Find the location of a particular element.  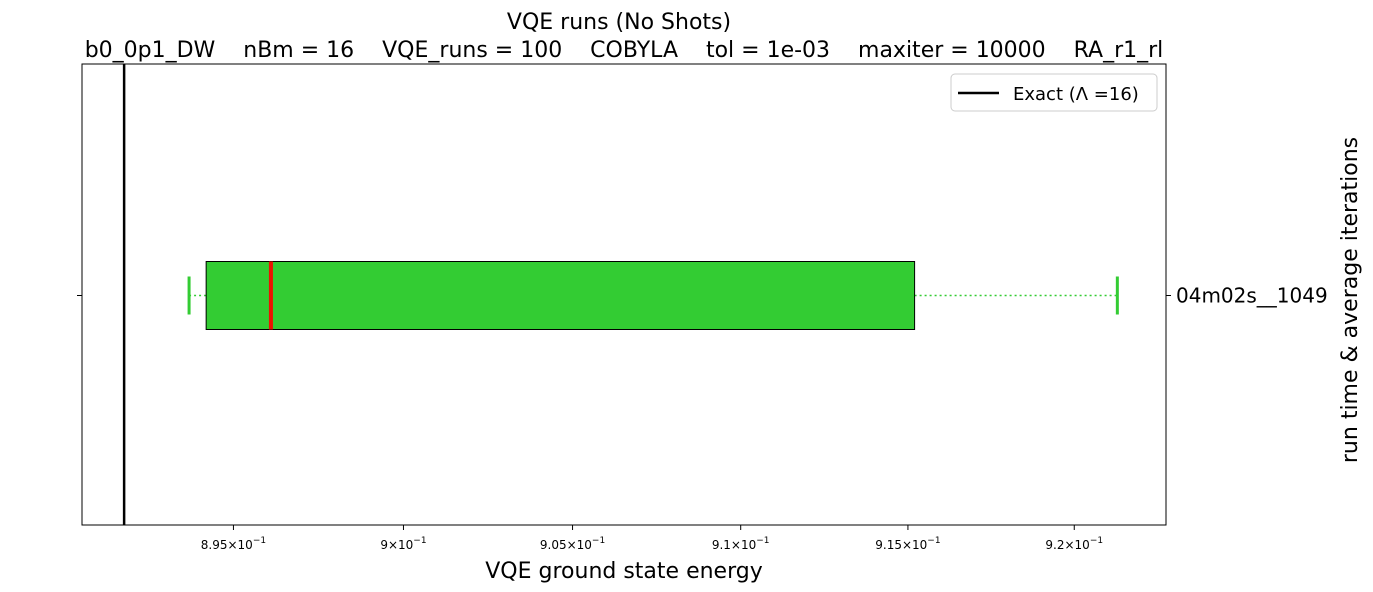

chart-title: VQE runs (No Shots) is located at coordinates (619, 22).